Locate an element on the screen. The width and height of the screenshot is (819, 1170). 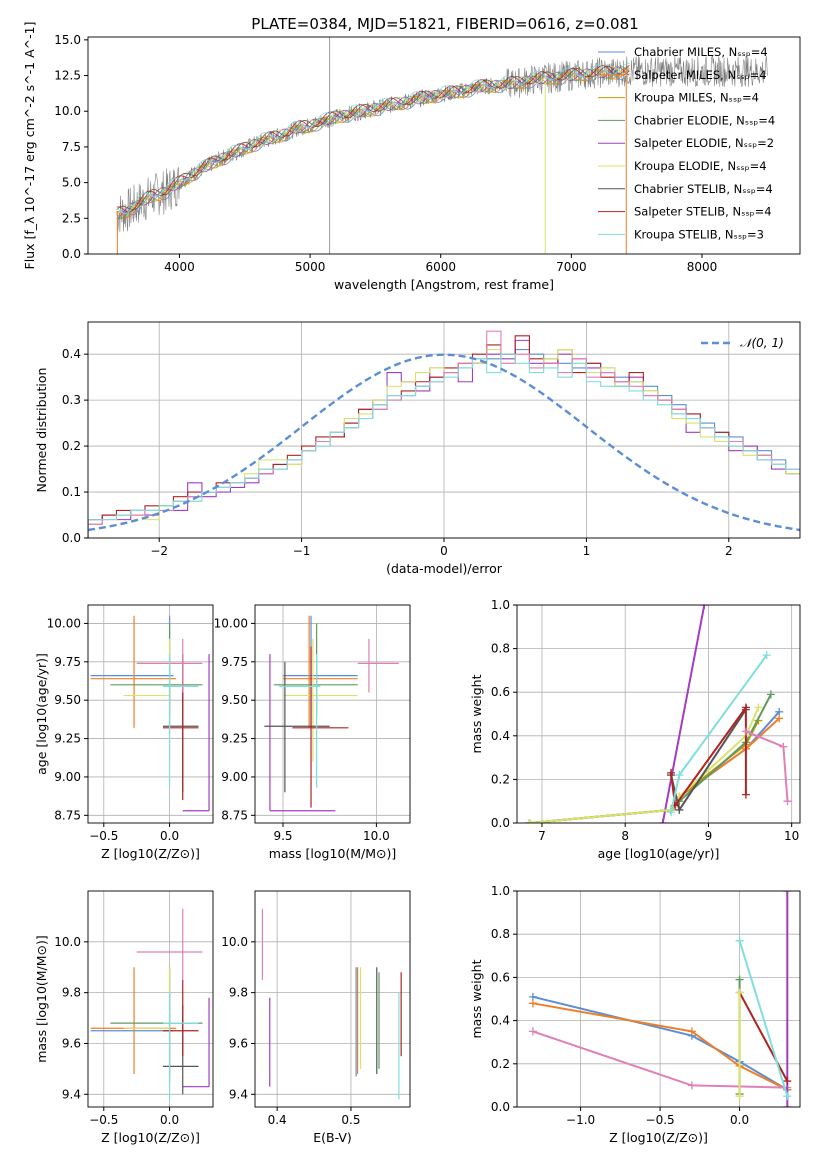
age-vs-Z-plot-area is located at coordinates (150, 713).